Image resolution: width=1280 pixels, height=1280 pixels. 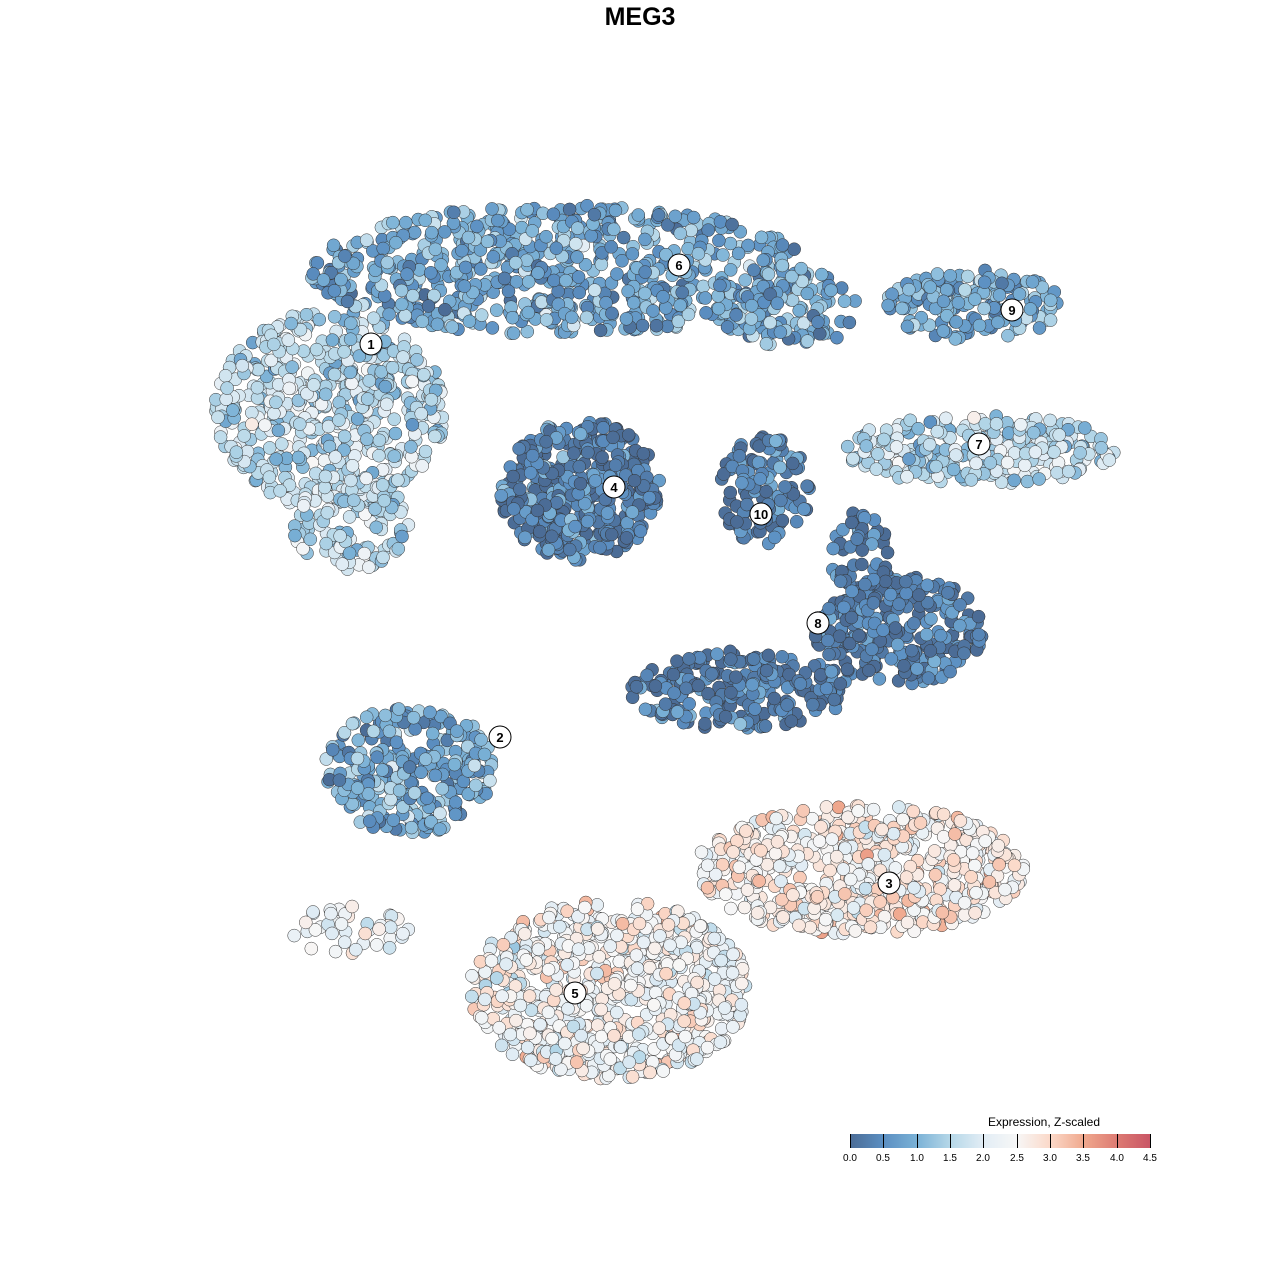 I want to click on colorbar-tick, so click(x=1017, y=1141).